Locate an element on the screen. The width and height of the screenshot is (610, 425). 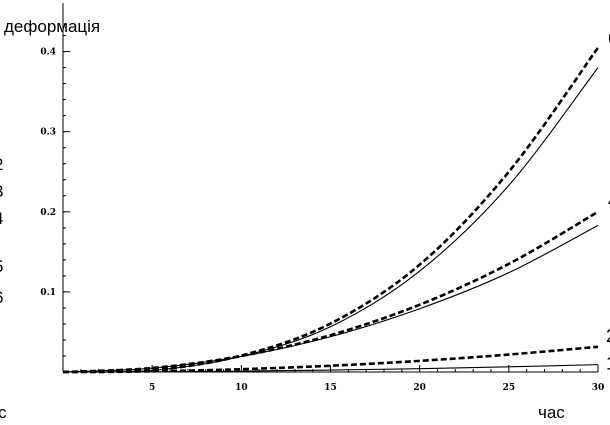
y-tick-label: 0.4 is located at coordinates (48, 53).